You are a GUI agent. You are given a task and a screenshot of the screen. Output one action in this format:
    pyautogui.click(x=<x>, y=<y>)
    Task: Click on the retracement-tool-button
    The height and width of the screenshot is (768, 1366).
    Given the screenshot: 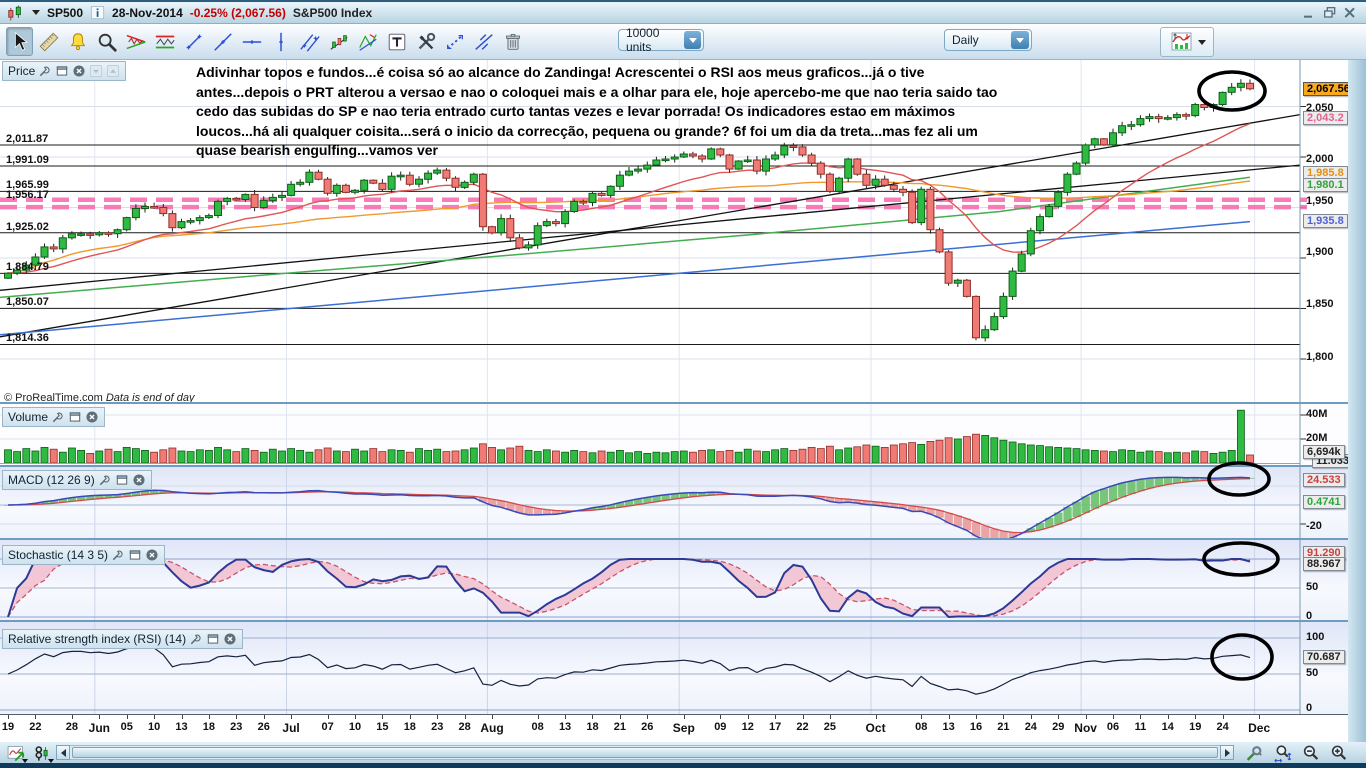 What is the action you would take?
    pyautogui.click(x=367, y=41)
    